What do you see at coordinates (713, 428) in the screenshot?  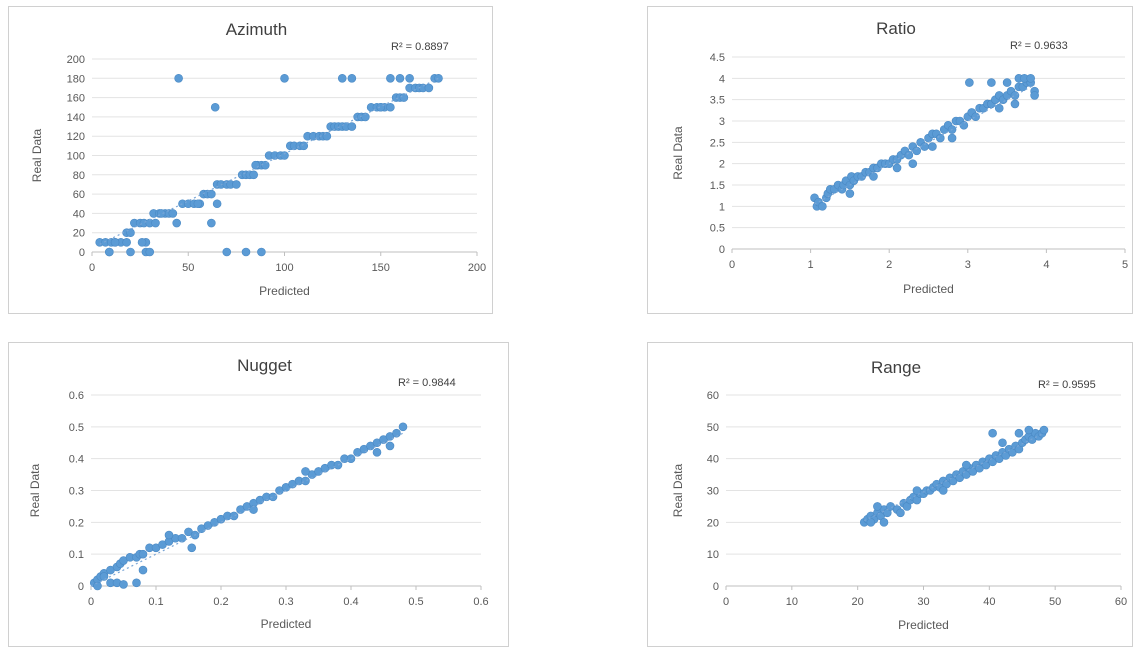 I see `y-tick-label: 50` at bounding box center [713, 428].